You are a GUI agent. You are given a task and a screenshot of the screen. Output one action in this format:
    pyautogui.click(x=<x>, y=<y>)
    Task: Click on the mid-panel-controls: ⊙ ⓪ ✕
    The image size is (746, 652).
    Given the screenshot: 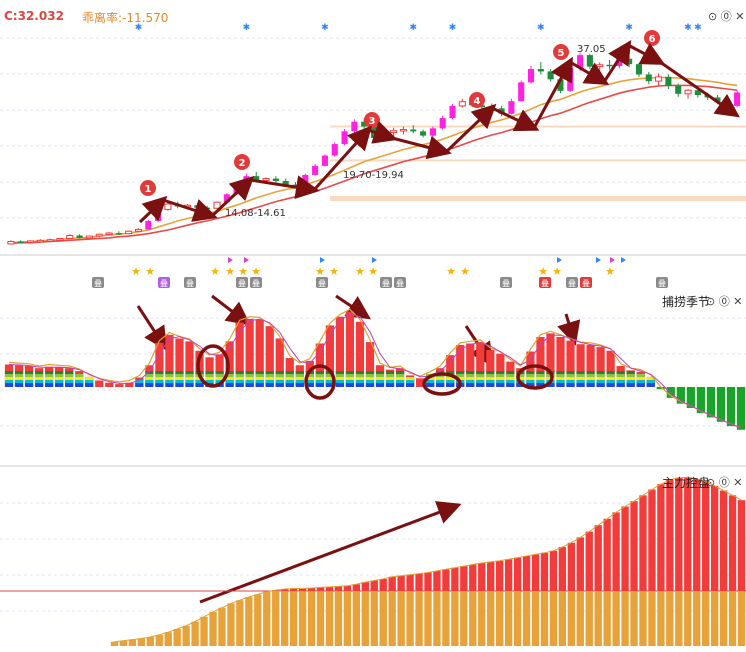 What is the action you would take?
    pyautogui.click(x=724, y=301)
    